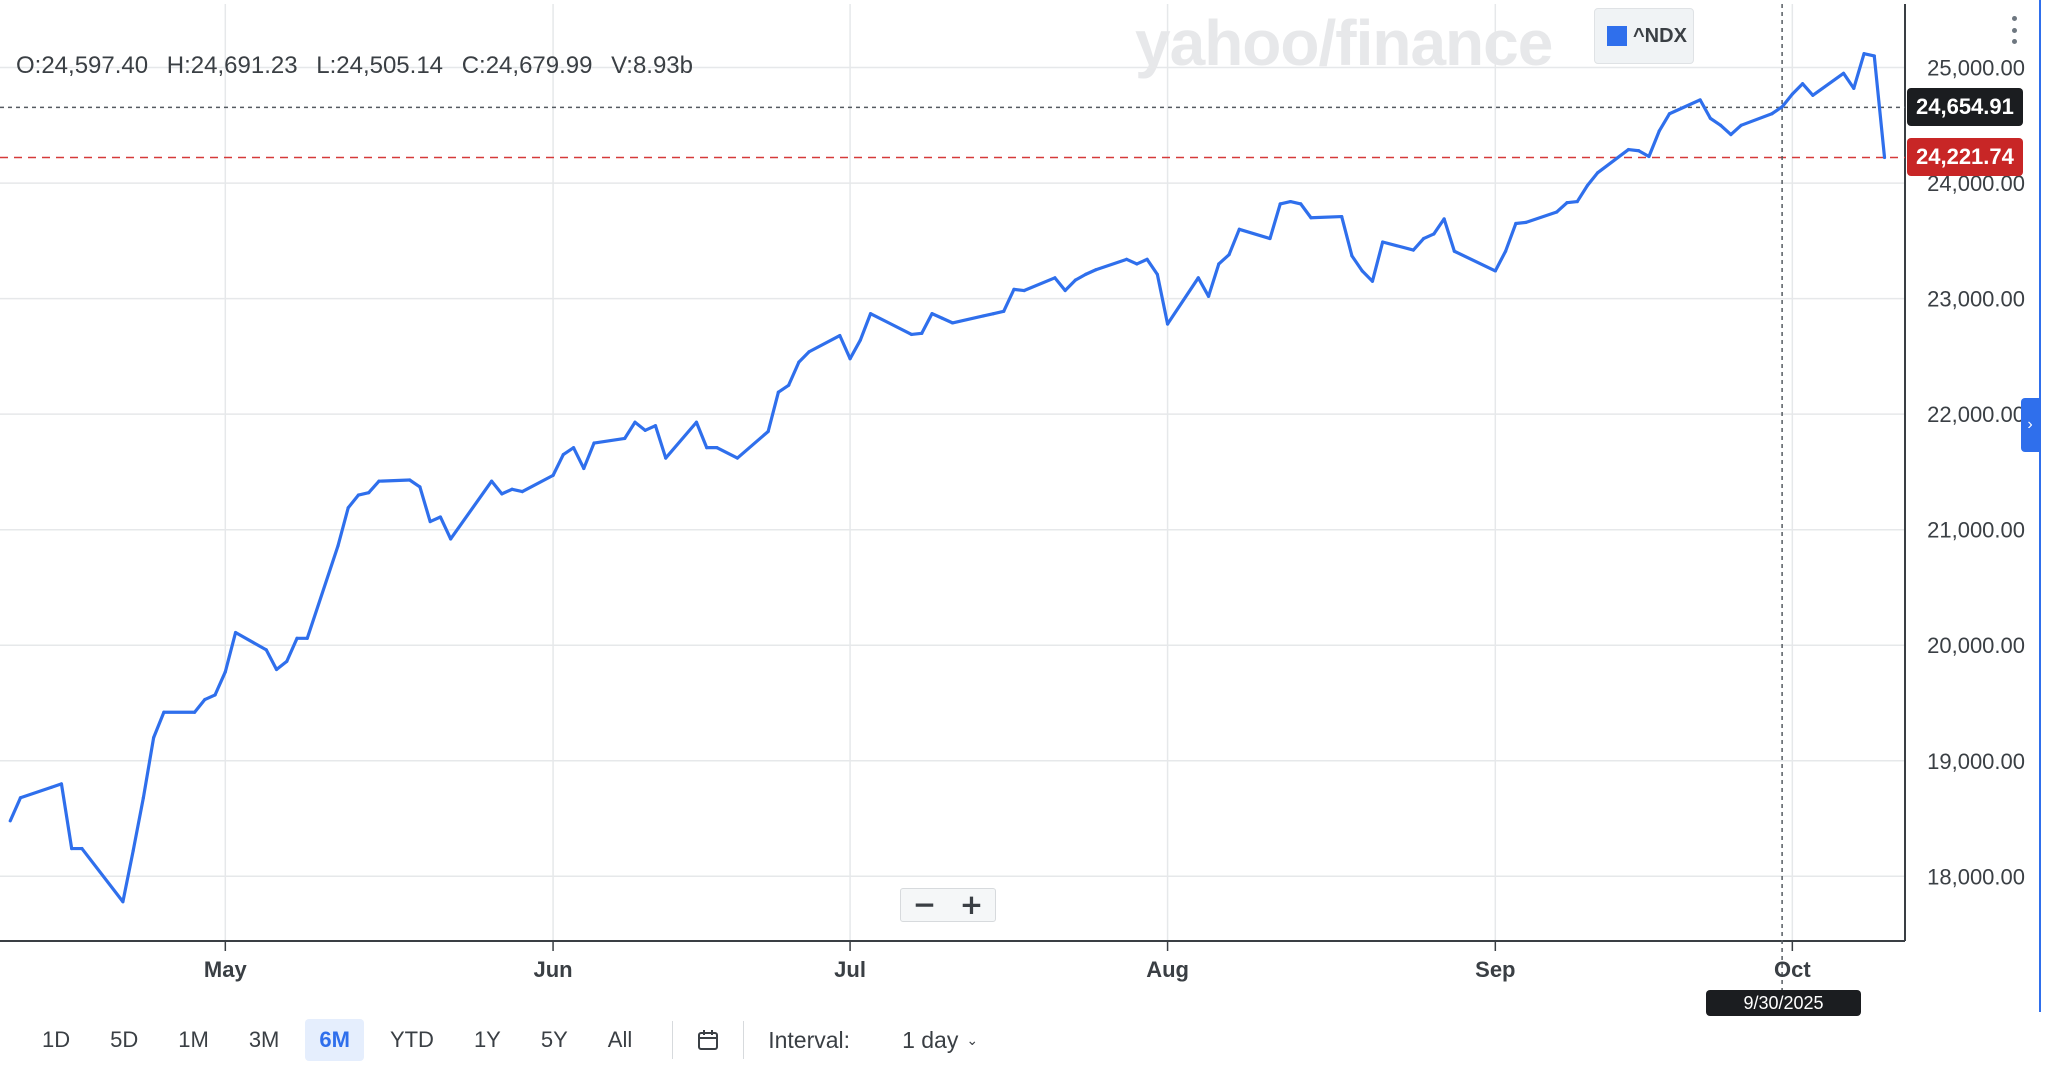 The image size is (2048, 1073). What do you see at coordinates (487, 1040) in the screenshot?
I see `range-1y-button: 1Y` at bounding box center [487, 1040].